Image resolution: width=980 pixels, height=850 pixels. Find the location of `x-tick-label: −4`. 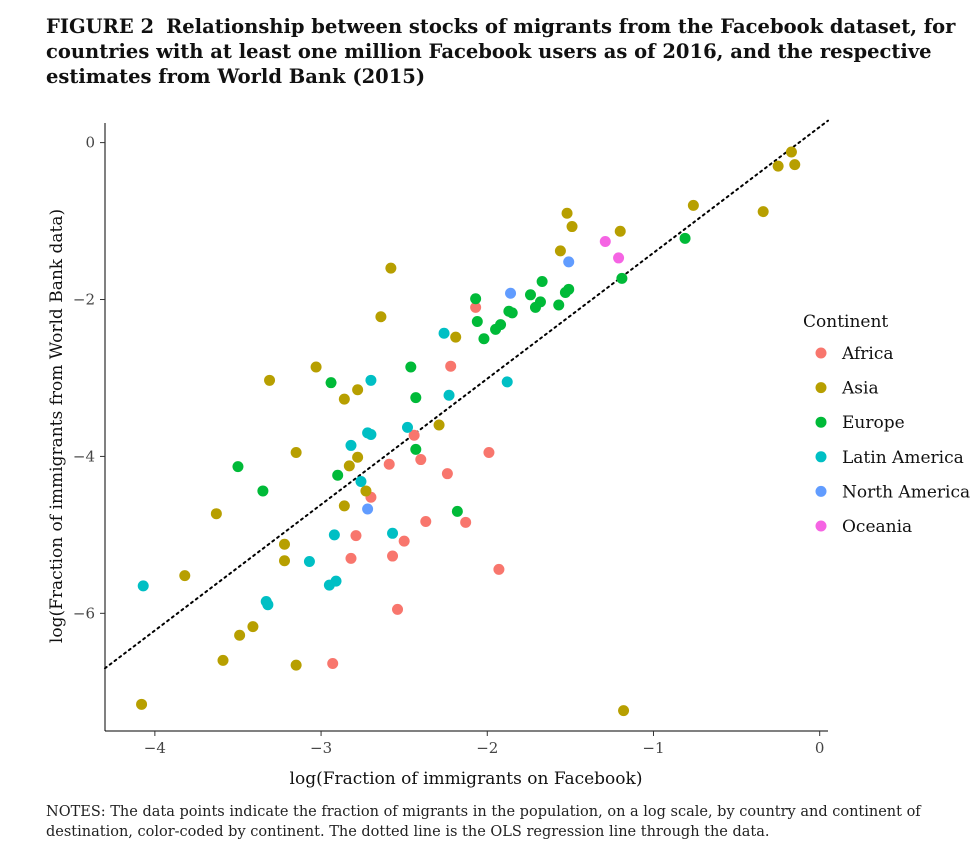

x-tick-label: −4 is located at coordinates (155, 748).